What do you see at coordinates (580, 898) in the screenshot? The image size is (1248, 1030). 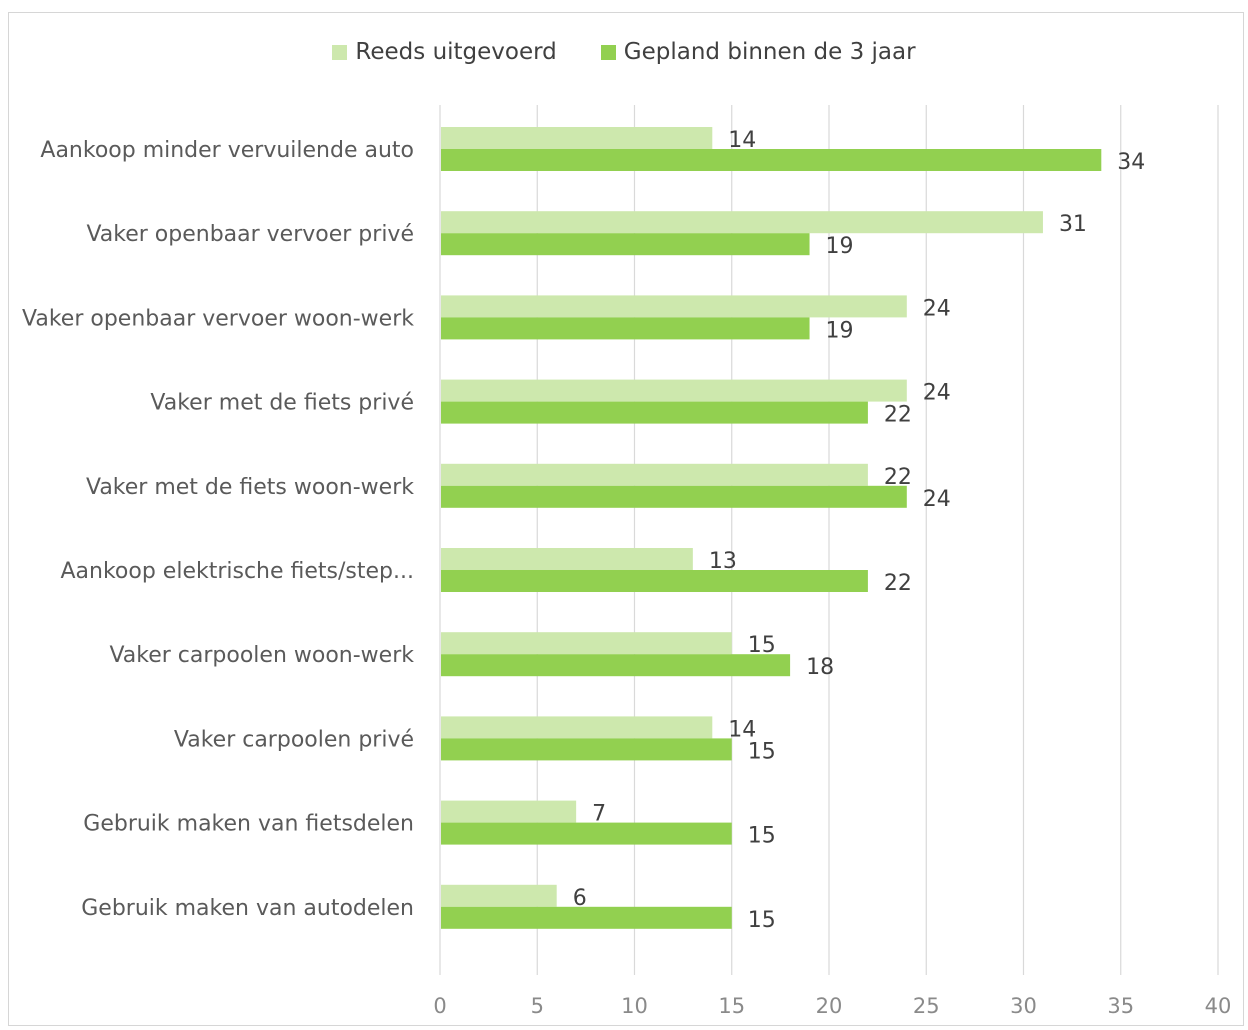 I see `data-label-reeds: 6` at bounding box center [580, 898].